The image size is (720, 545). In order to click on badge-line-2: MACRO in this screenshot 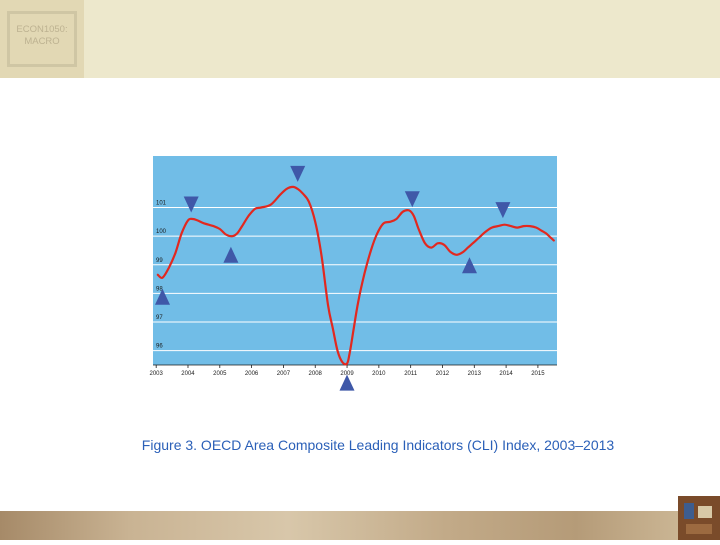, I will do `click(42, 41)`.